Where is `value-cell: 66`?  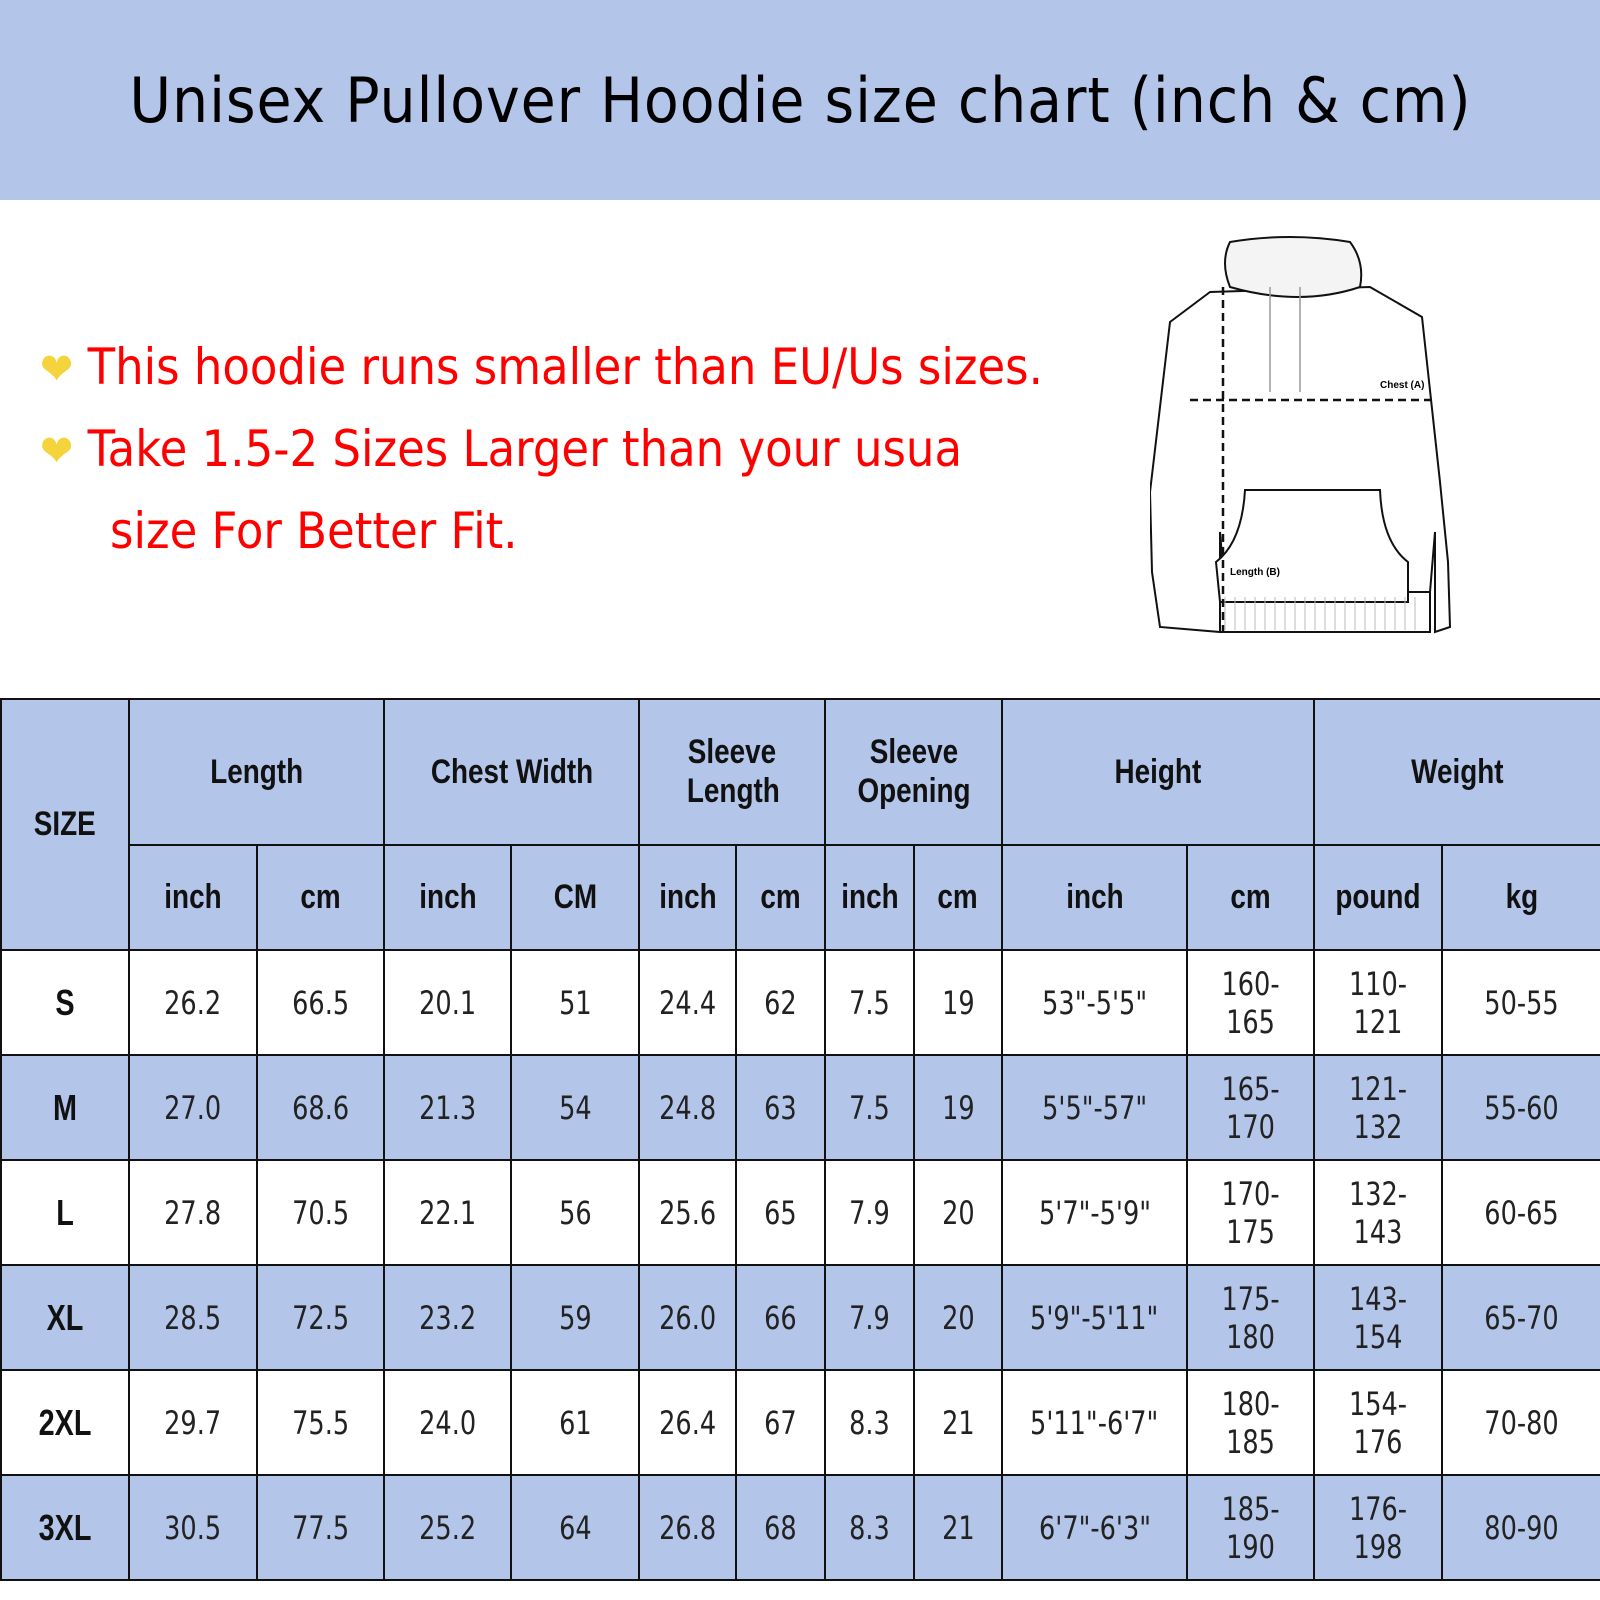 value-cell: 66 is located at coordinates (781, 1317).